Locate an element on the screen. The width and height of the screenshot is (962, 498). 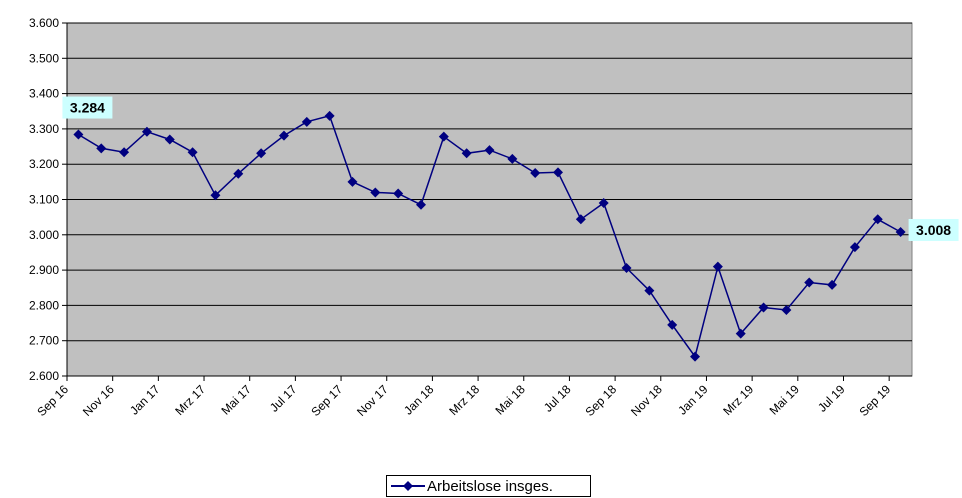
y-tick-label: 2.900 is located at coordinates (44, 270).